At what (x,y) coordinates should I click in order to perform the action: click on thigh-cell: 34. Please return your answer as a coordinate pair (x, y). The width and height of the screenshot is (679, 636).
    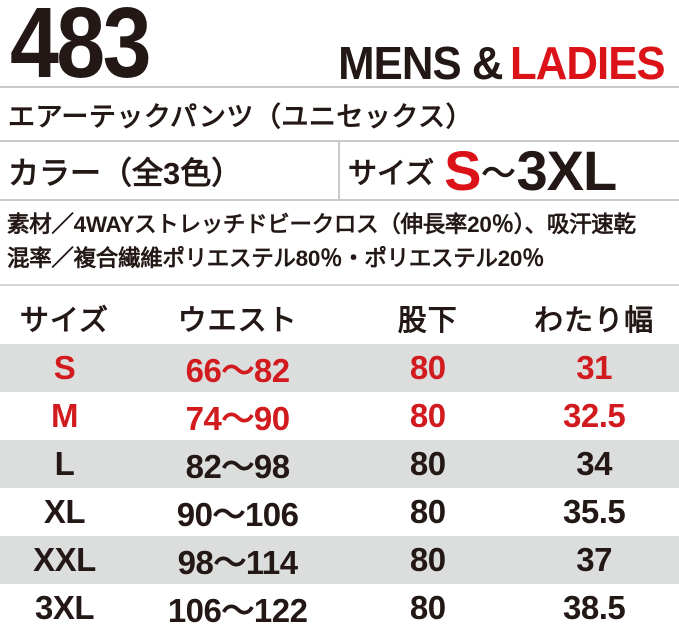
    Looking at the image, I should click on (594, 463).